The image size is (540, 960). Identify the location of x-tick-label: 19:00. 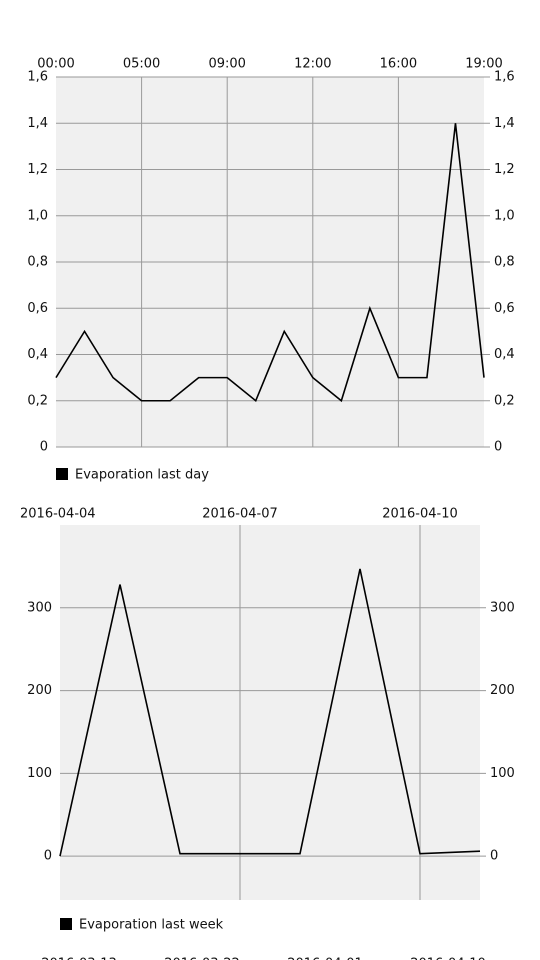
(483, 64).